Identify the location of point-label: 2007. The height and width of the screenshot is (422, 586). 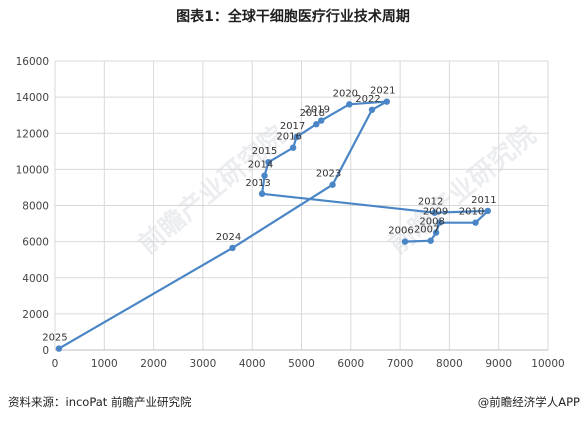
(426, 230).